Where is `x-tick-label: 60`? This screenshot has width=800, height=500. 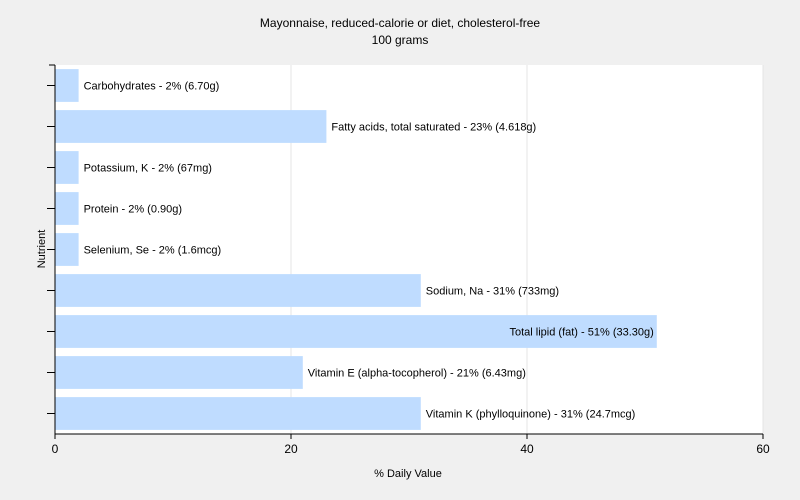 x-tick-label: 60 is located at coordinates (763, 449).